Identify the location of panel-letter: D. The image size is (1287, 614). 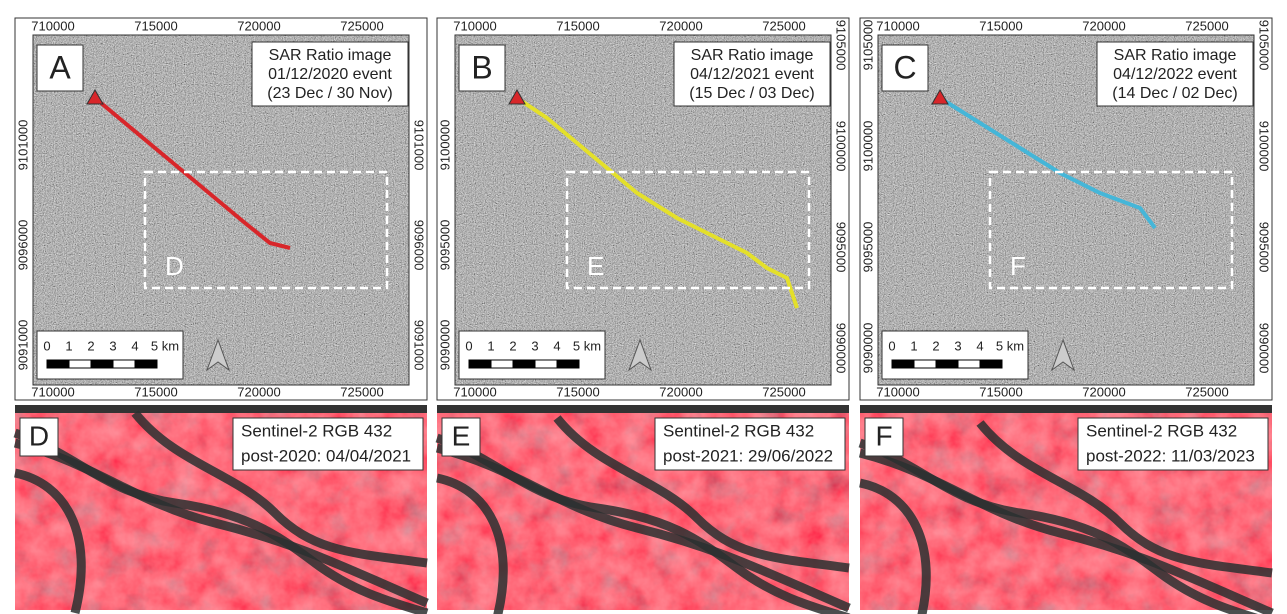
(39, 435).